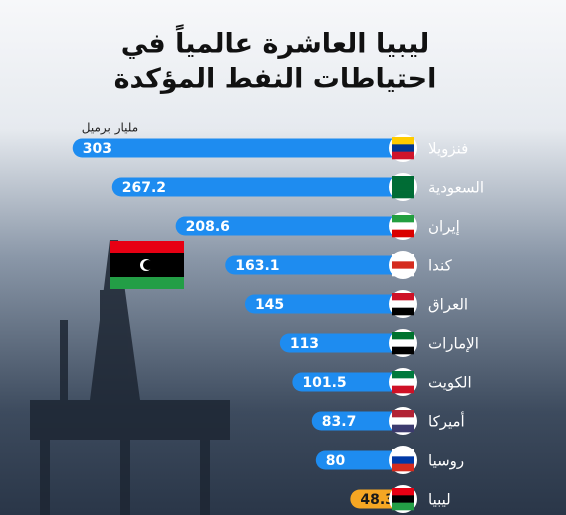 The image size is (566, 515). What do you see at coordinates (269, 305) in the screenshot?
I see `value-label: 145` at bounding box center [269, 305].